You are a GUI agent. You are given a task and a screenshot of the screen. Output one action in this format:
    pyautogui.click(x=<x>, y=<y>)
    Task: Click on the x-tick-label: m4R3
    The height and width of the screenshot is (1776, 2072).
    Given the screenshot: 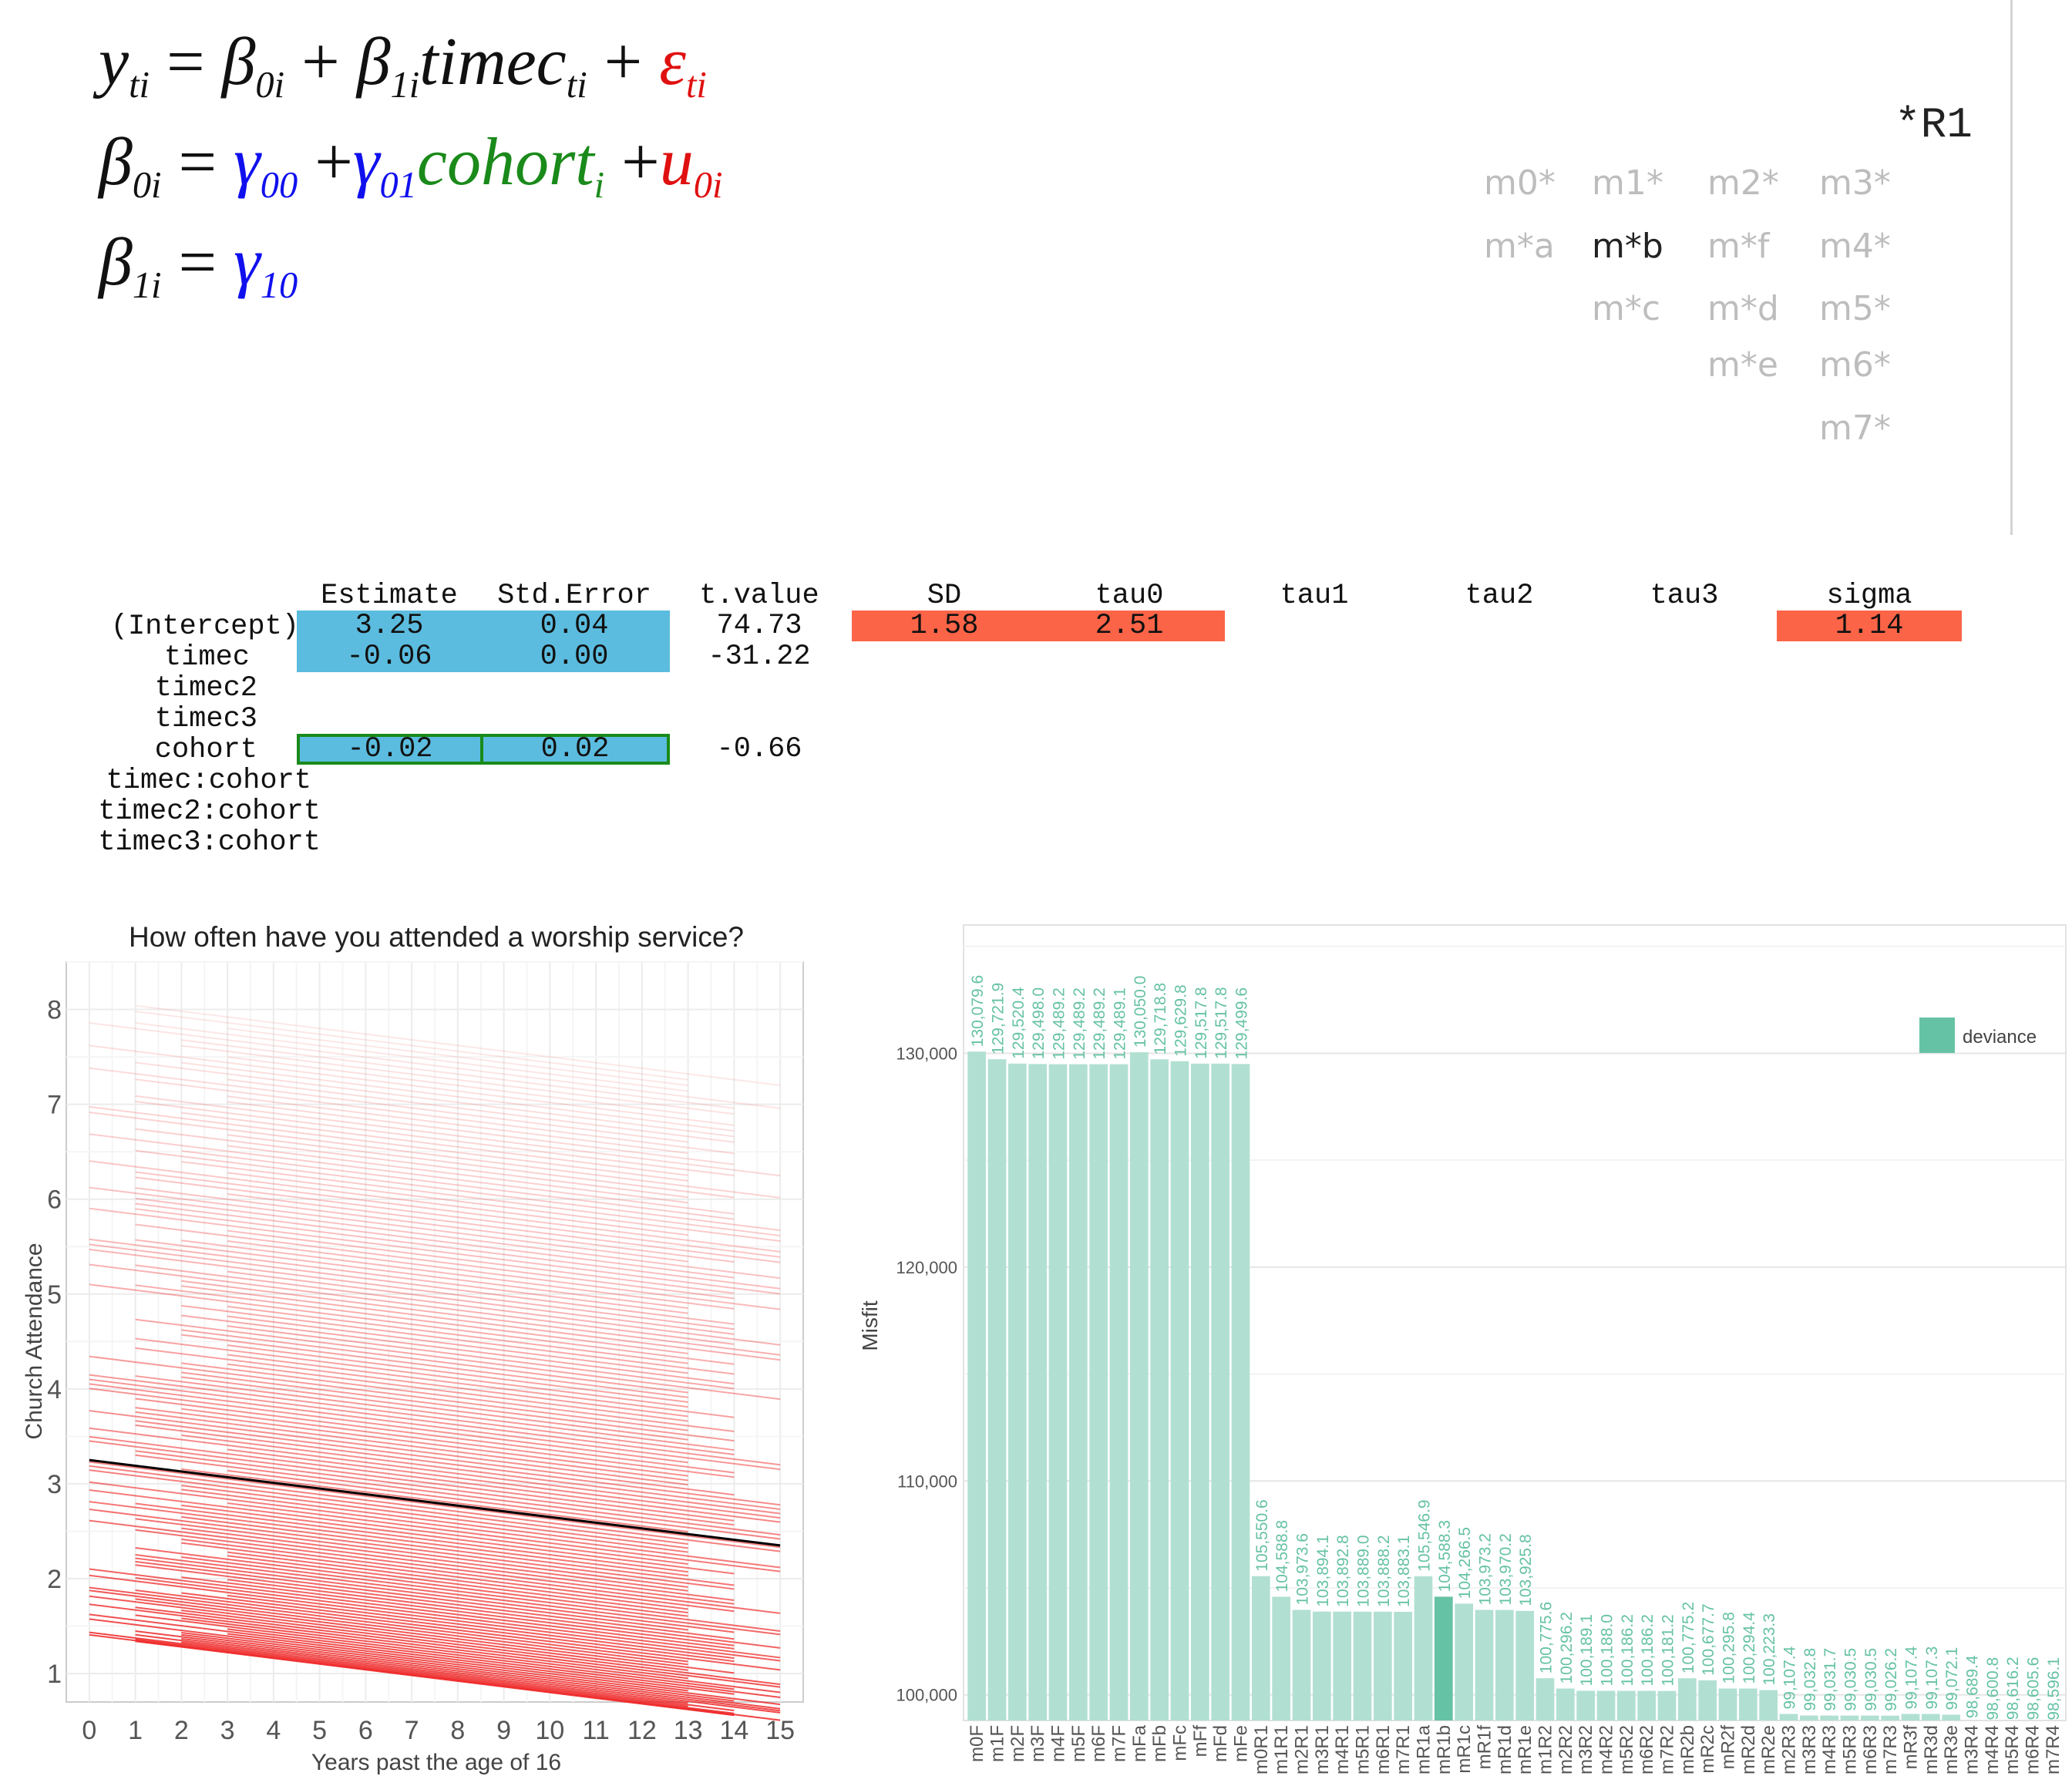 What is the action you would take?
    pyautogui.click(x=1829, y=1750)
    